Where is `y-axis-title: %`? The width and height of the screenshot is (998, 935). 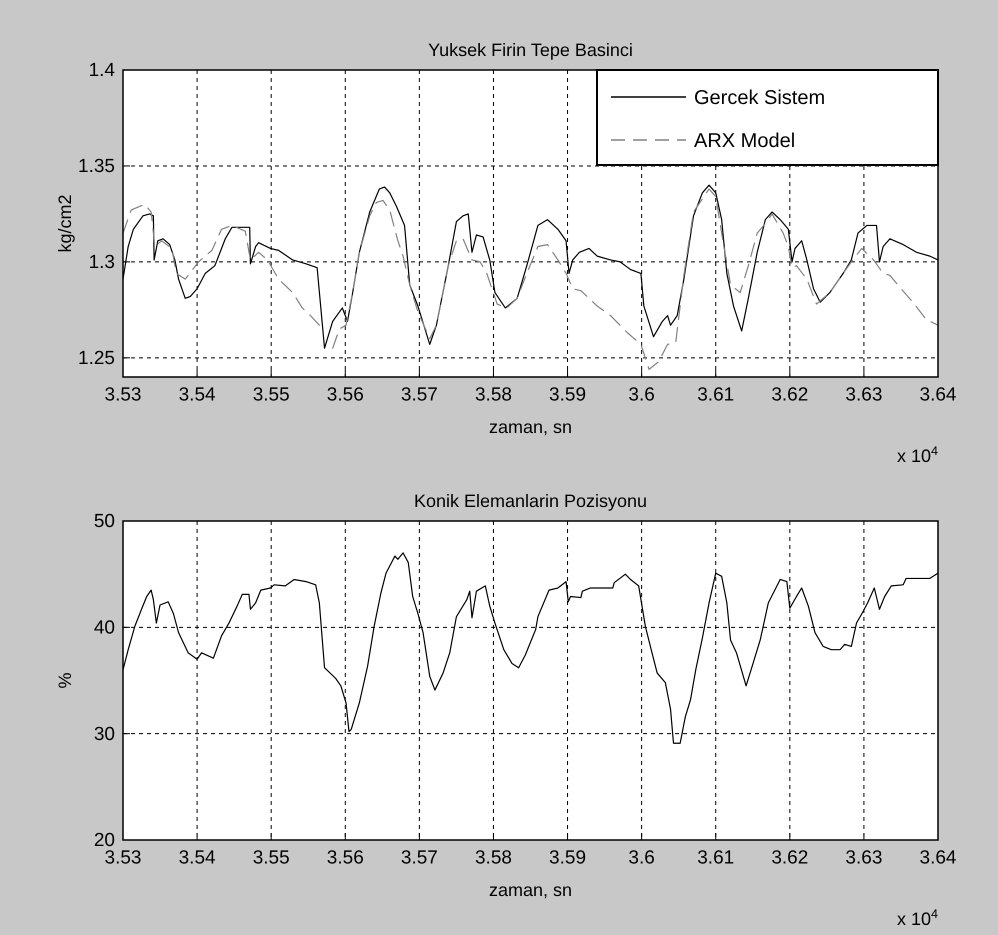
y-axis-title: % is located at coordinates (65, 680).